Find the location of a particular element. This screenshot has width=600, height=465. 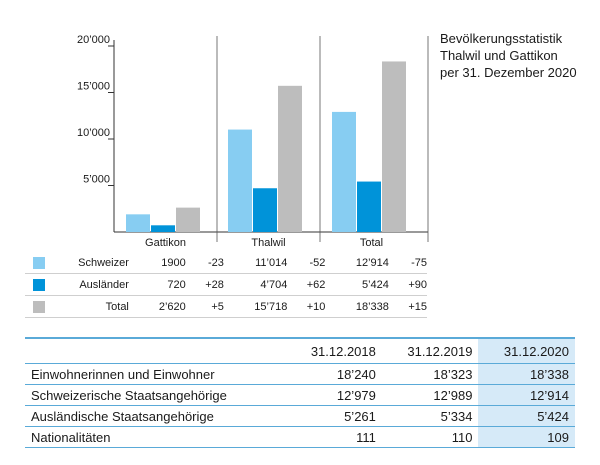

legend-row: Ausländer 720 +28 4’704 +62 5’424 +90 is located at coordinates (226, 284).